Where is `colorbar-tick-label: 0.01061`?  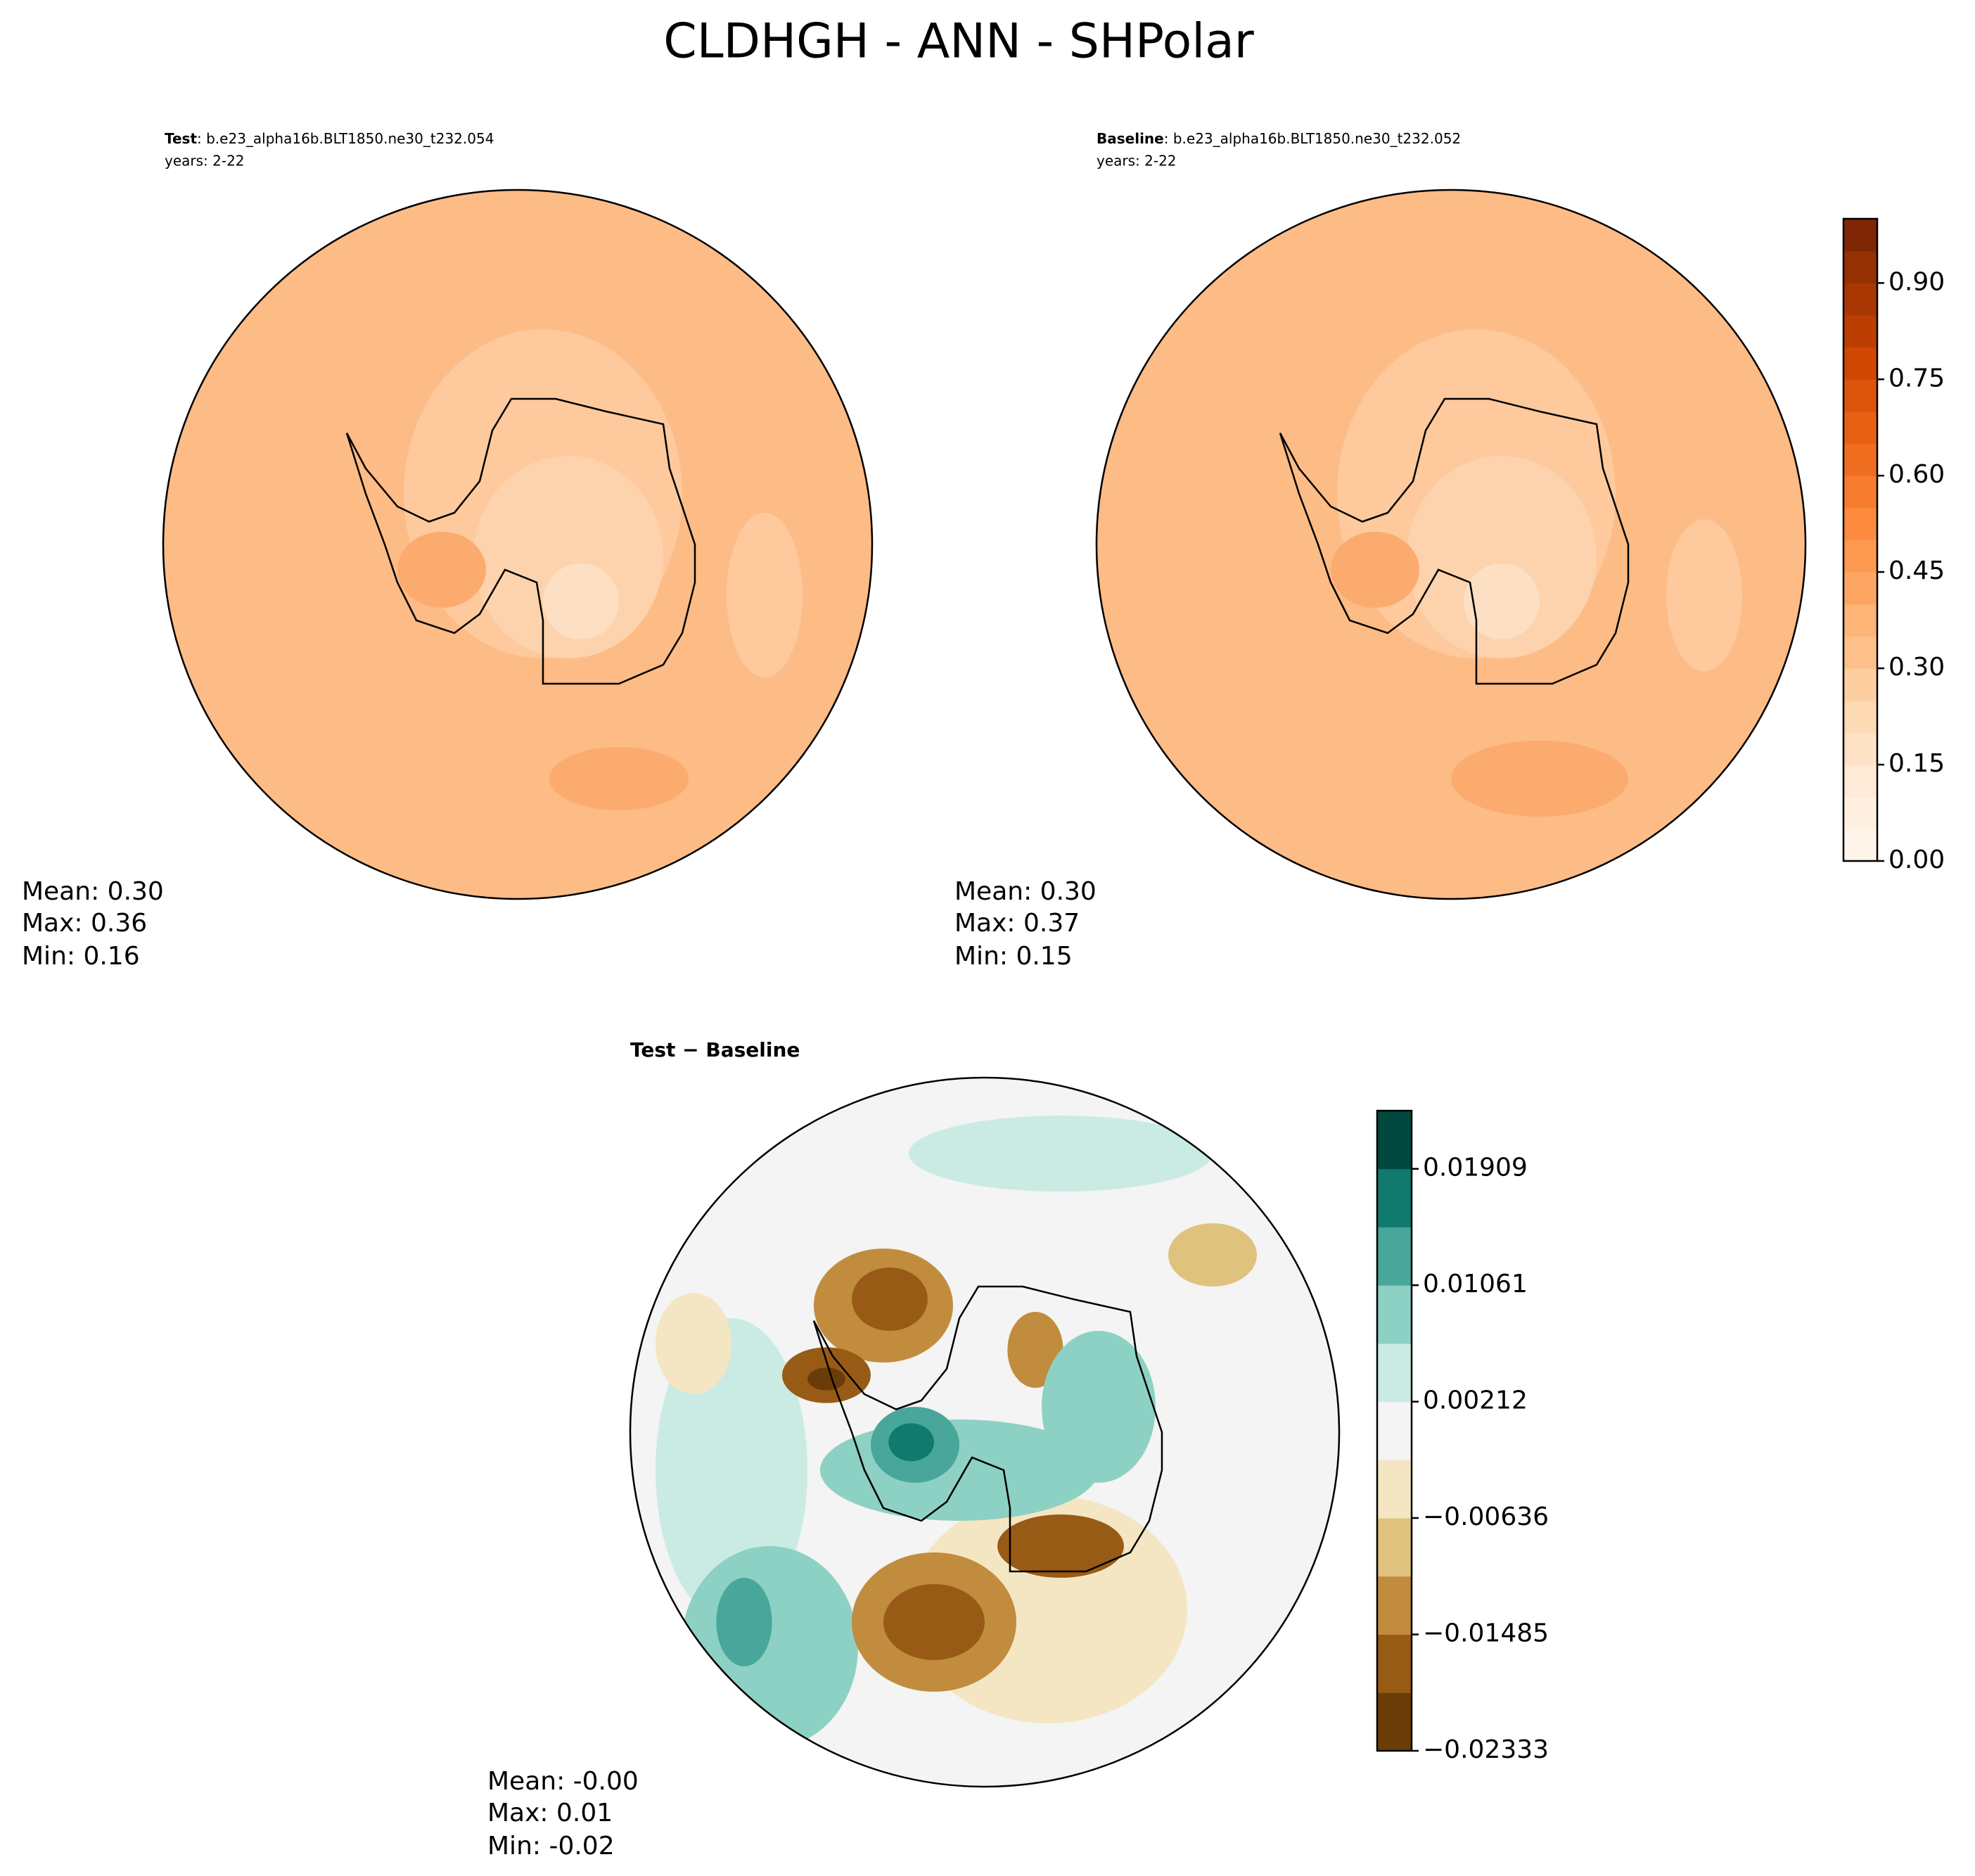
colorbar-tick-label: 0.01061 is located at coordinates (1475, 1284).